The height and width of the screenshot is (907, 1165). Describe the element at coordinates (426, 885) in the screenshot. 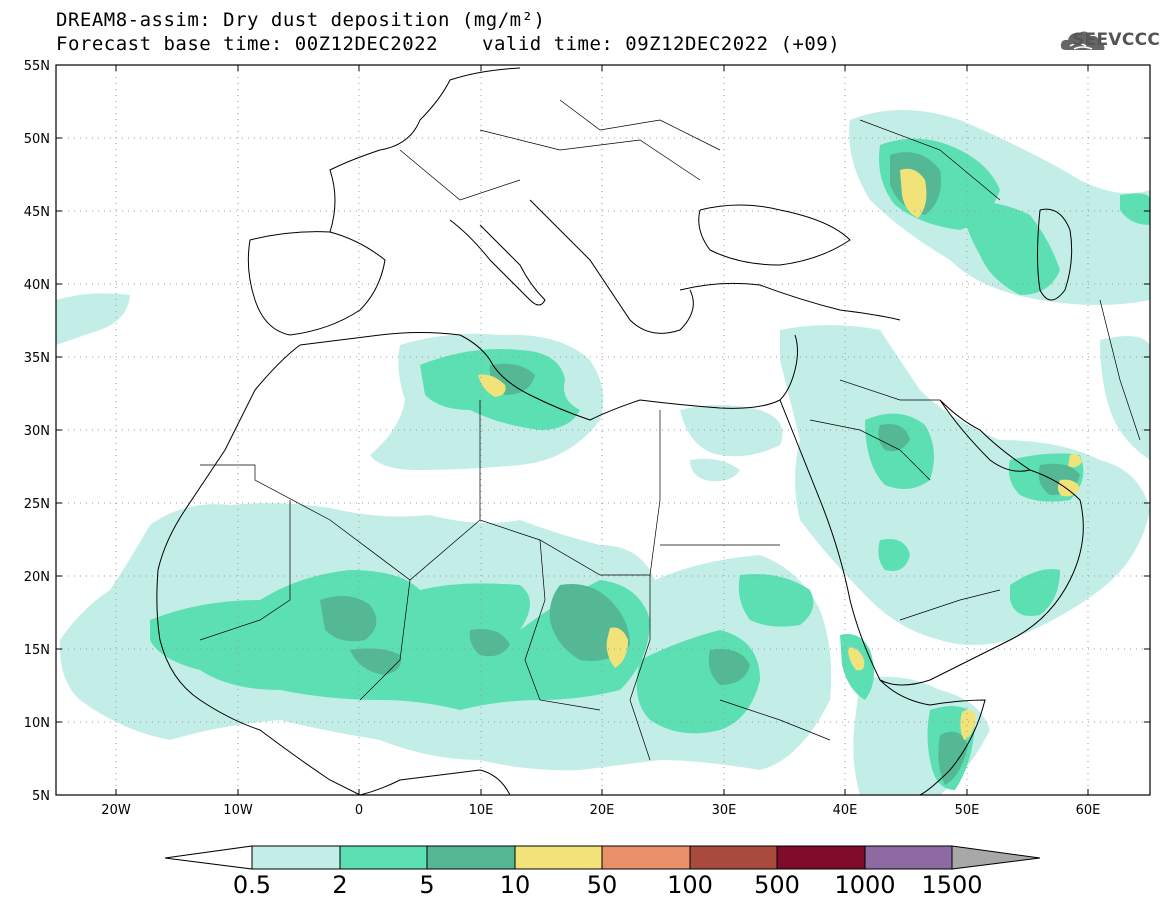

I see `colorbar-label: 5` at that location.